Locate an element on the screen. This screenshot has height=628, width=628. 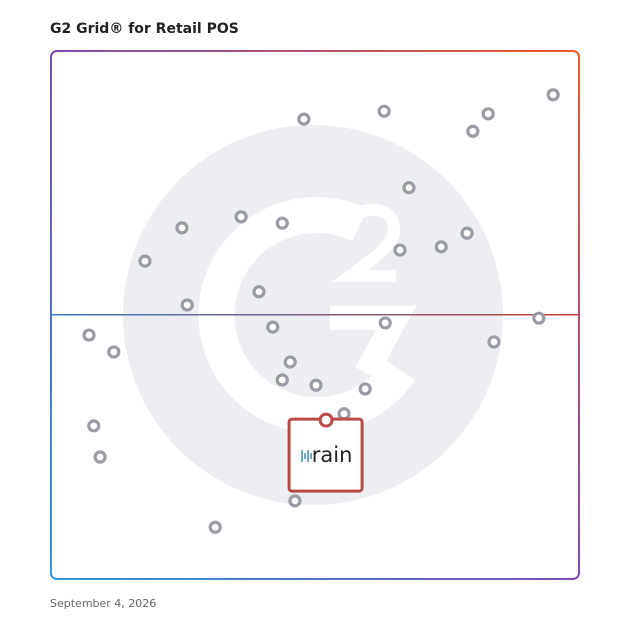
quadrant-line is located at coordinates (315, 315).